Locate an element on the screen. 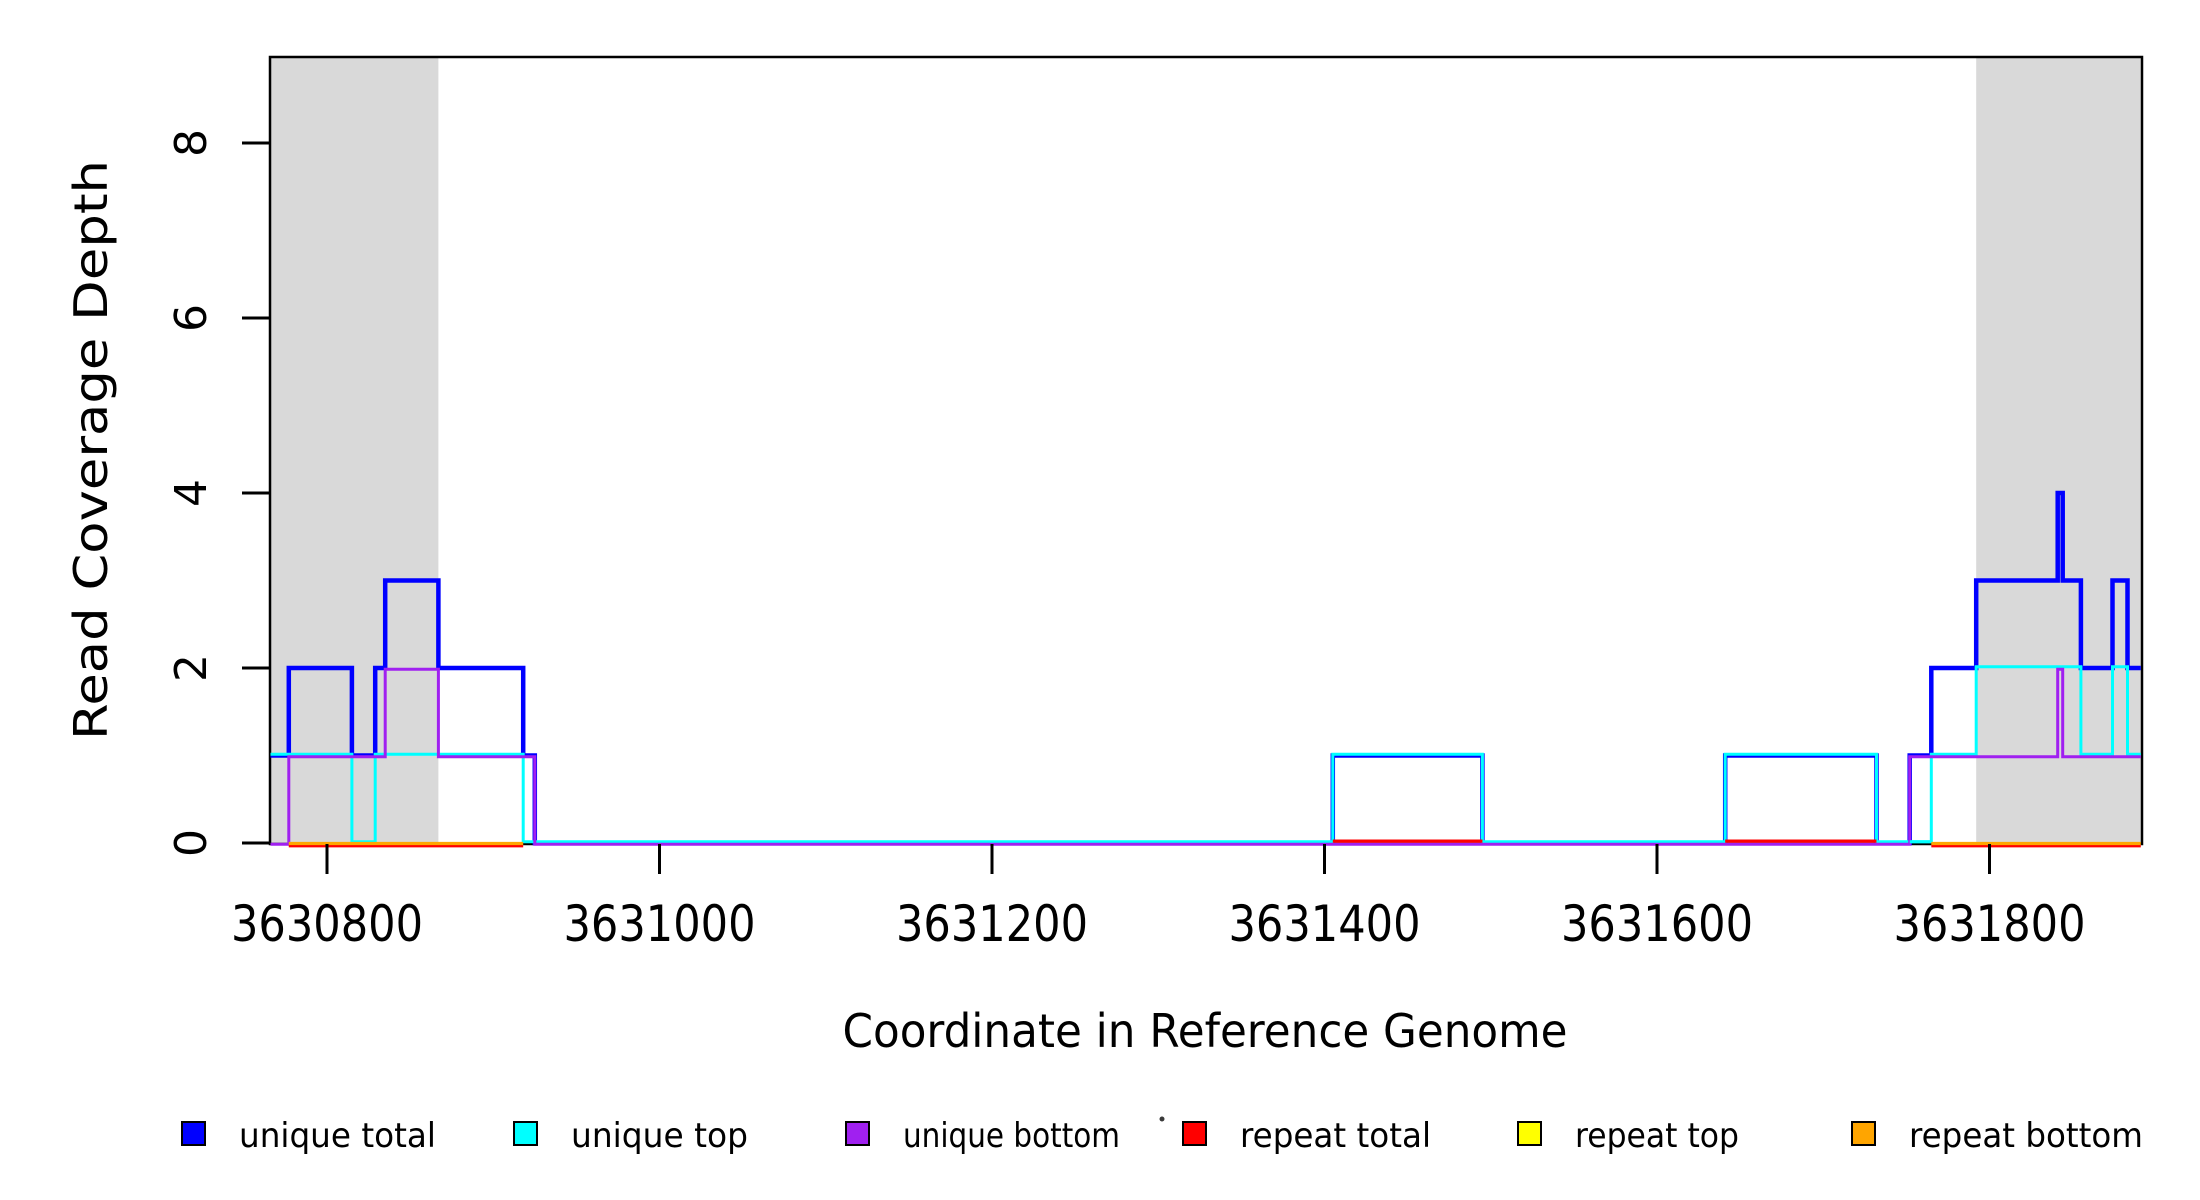 The height and width of the screenshot is (1200, 2200). legend-label-unique-bottom: unique bottom is located at coordinates (1011, 1136).